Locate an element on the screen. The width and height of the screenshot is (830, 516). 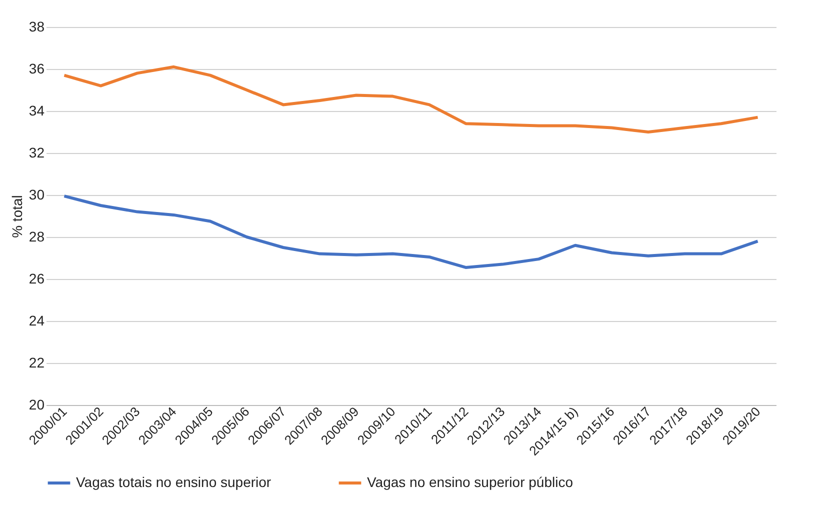
y-tick-label: 28 is located at coordinates (36, 236).